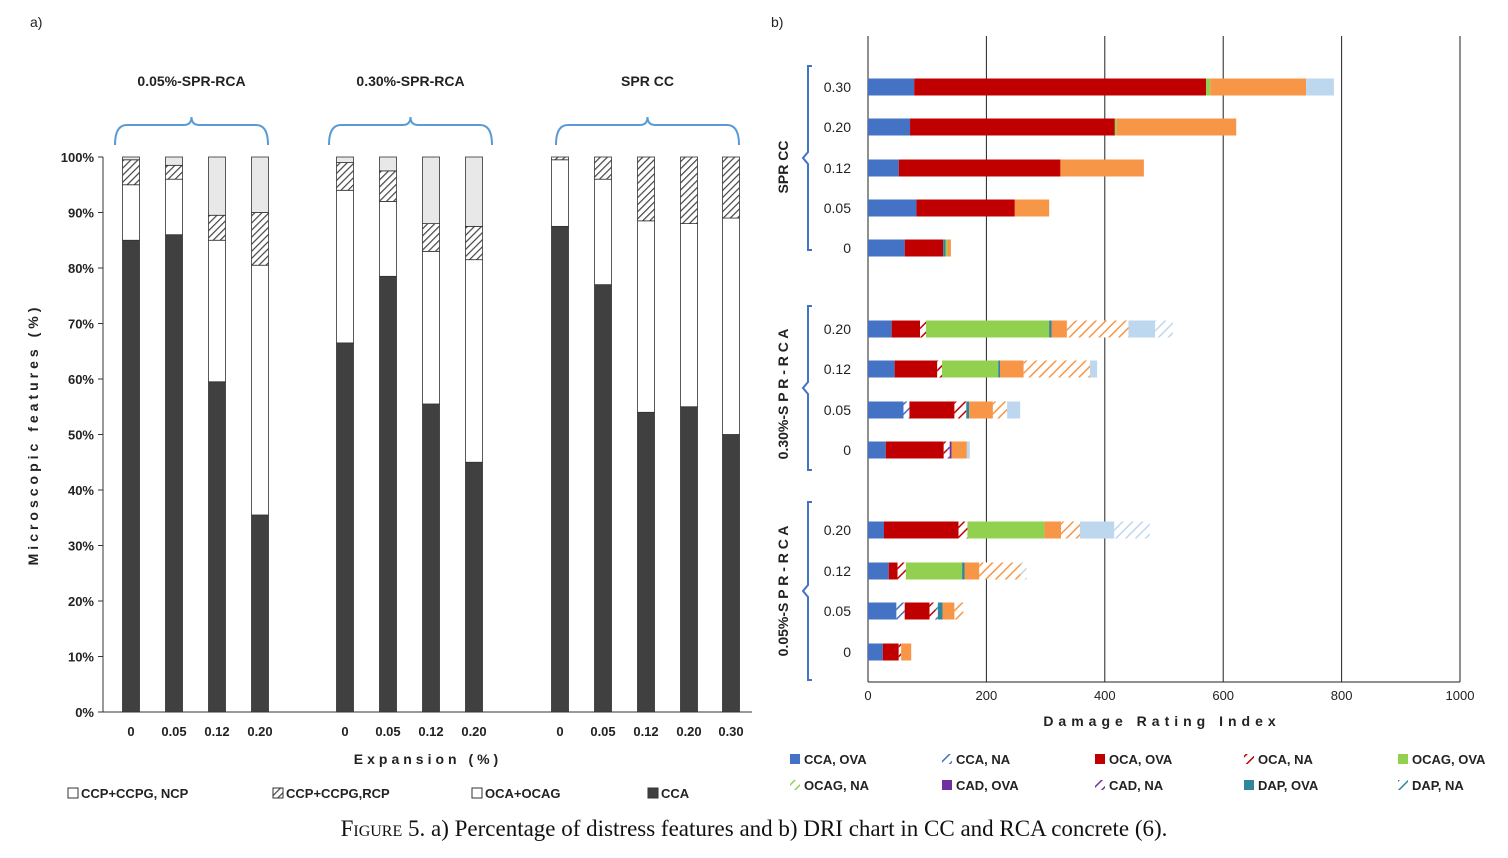 The image size is (1508, 858). What do you see at coordinates (944, 248) in the screenshot?
I see `bar-segment-dap-ova` at bounding box center [944, 248].